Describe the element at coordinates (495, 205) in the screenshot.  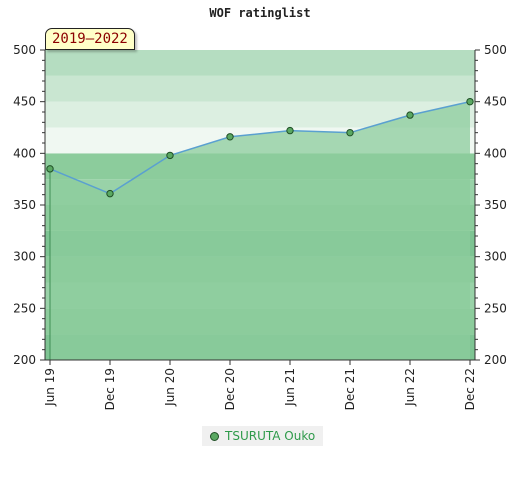
I see `y-tick-label-right: 350` at that location.